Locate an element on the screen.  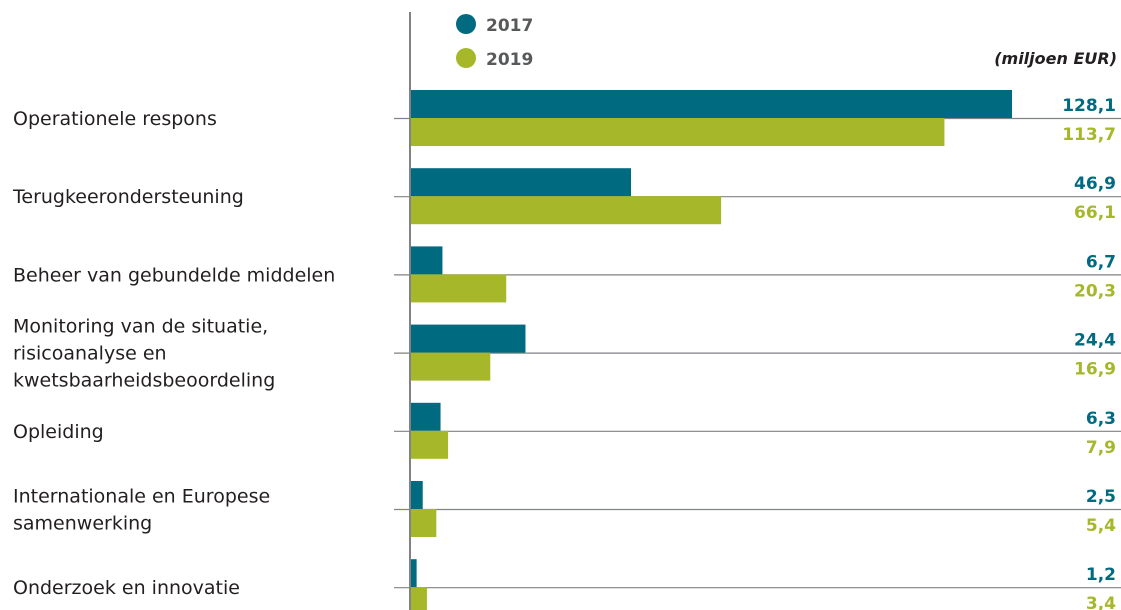
legend-label-2017: 2017 is located at coordinates (509, 26).